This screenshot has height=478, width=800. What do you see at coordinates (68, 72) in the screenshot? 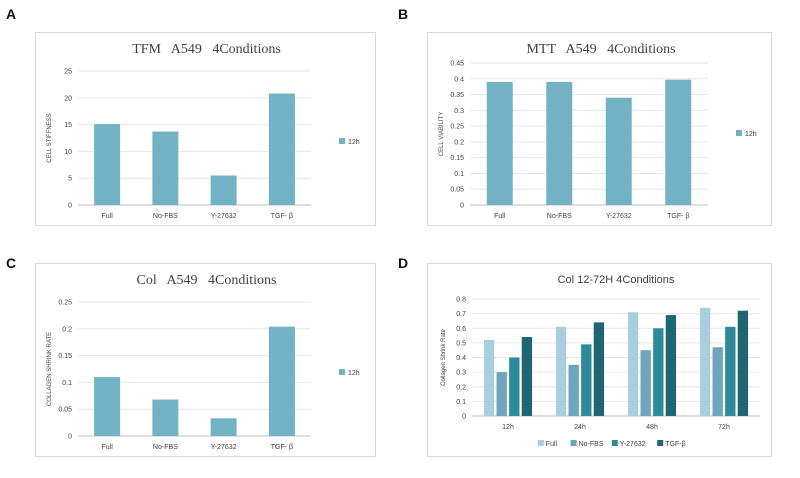
I see `chart-a-y-tick-label: 25` at bounding box center [68, 72].